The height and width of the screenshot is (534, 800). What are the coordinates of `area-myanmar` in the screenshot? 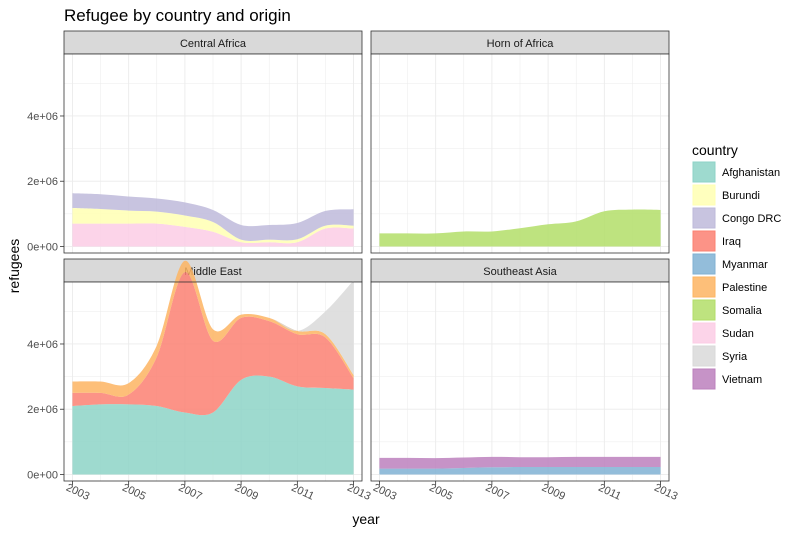 It's located at (520, 470).